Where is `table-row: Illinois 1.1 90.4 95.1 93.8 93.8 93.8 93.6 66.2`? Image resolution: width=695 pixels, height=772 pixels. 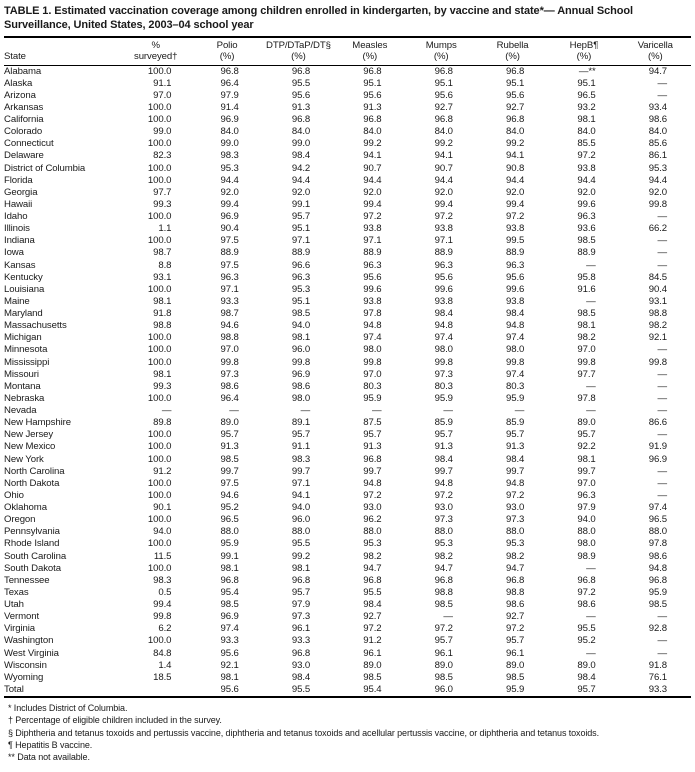
table-row: Illinois 1.1 90.4 95.1 93.8 93.8 93.8 93.6 66.2 is located at coordinates (347, 229).